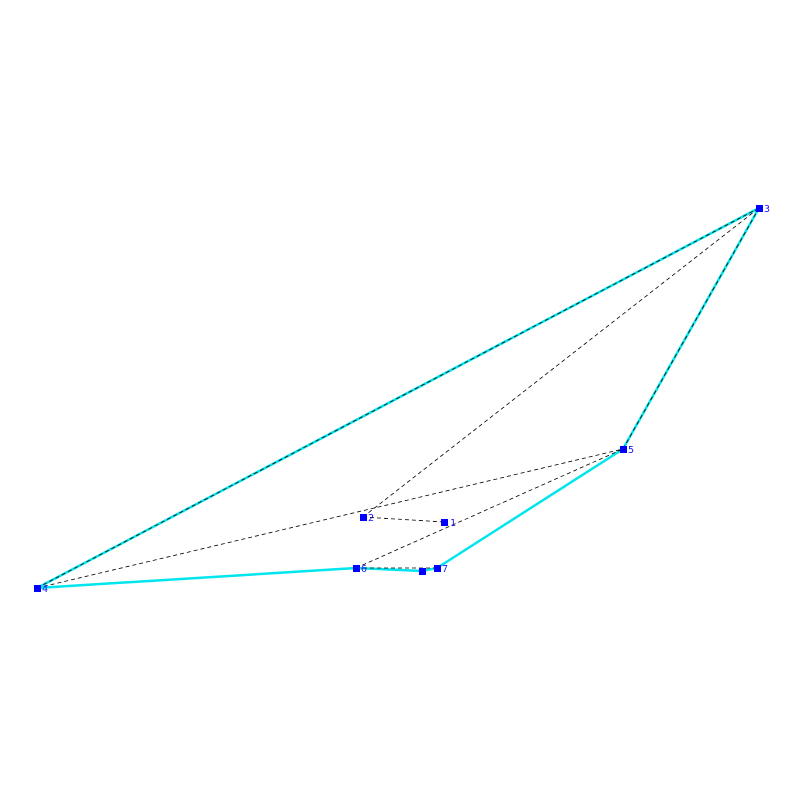  What do you see at coordinates (371, 518) in the screenshot?
I see `point-label: 2` at bounding box center [371, 518].